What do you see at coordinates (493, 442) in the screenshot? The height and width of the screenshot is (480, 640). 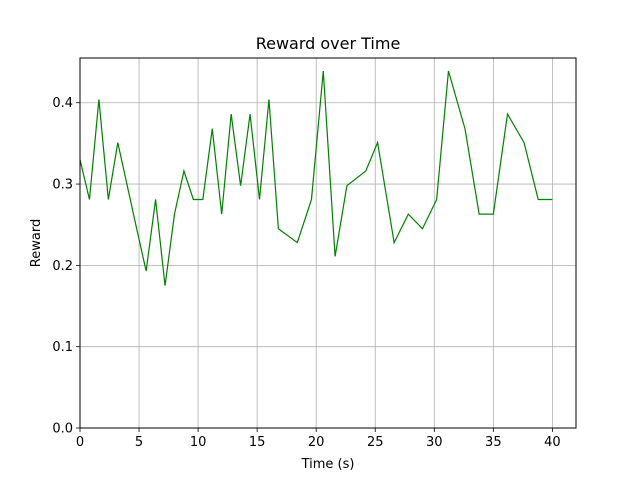 I see `x-tick-label: 35` at bounding box center [493, 442].